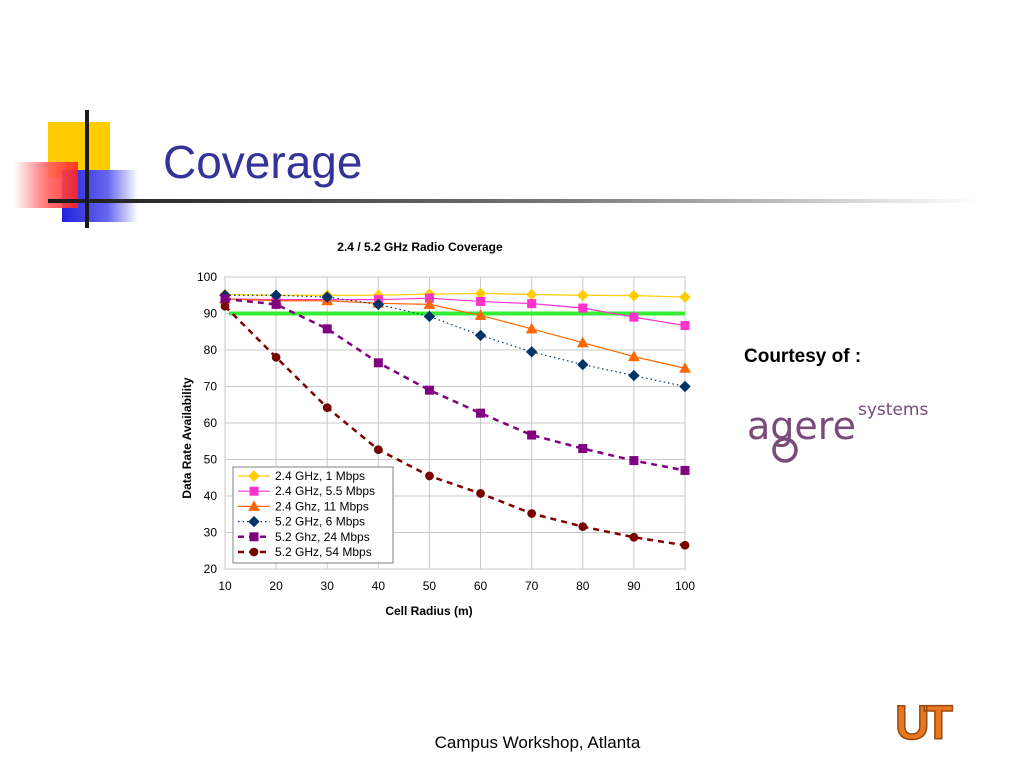 The height and width of the screenshot is (768, 1024). I want to click on chart-title: 2.4 / 5.2 GHz Radio Coverage, so click(420, 247).